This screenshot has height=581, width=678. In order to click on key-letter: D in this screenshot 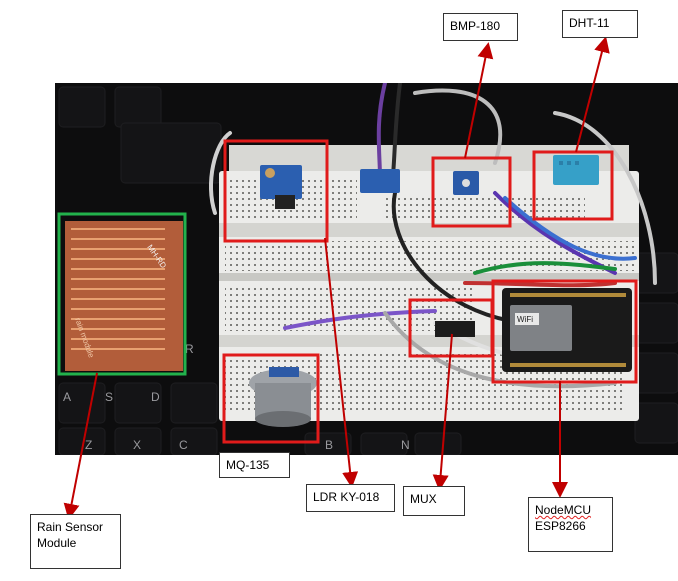, I will do `click(155, 397)`.